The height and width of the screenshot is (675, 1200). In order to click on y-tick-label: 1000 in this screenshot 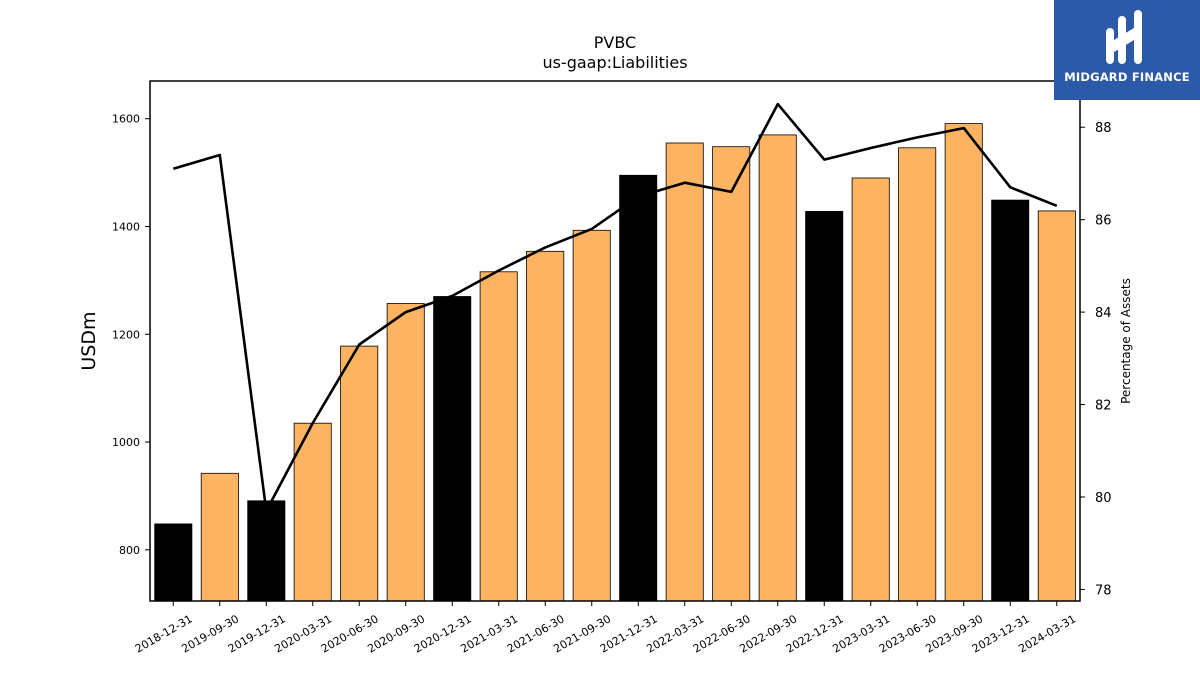, I will do `click(126, 442)`.